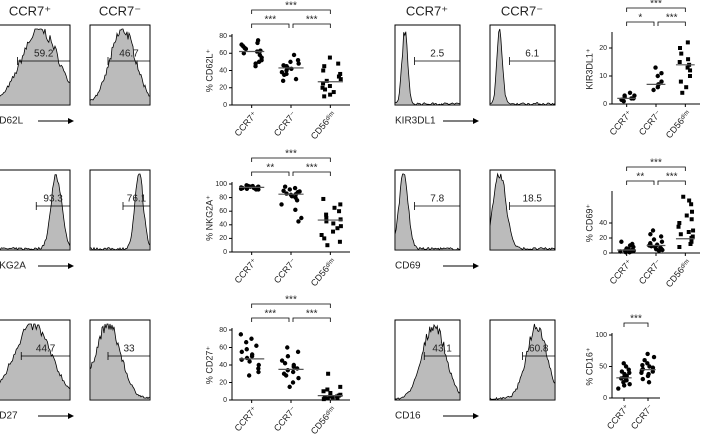 The image size is (728, 436). I want to click on marker-label: CD69, so click(408, 266).